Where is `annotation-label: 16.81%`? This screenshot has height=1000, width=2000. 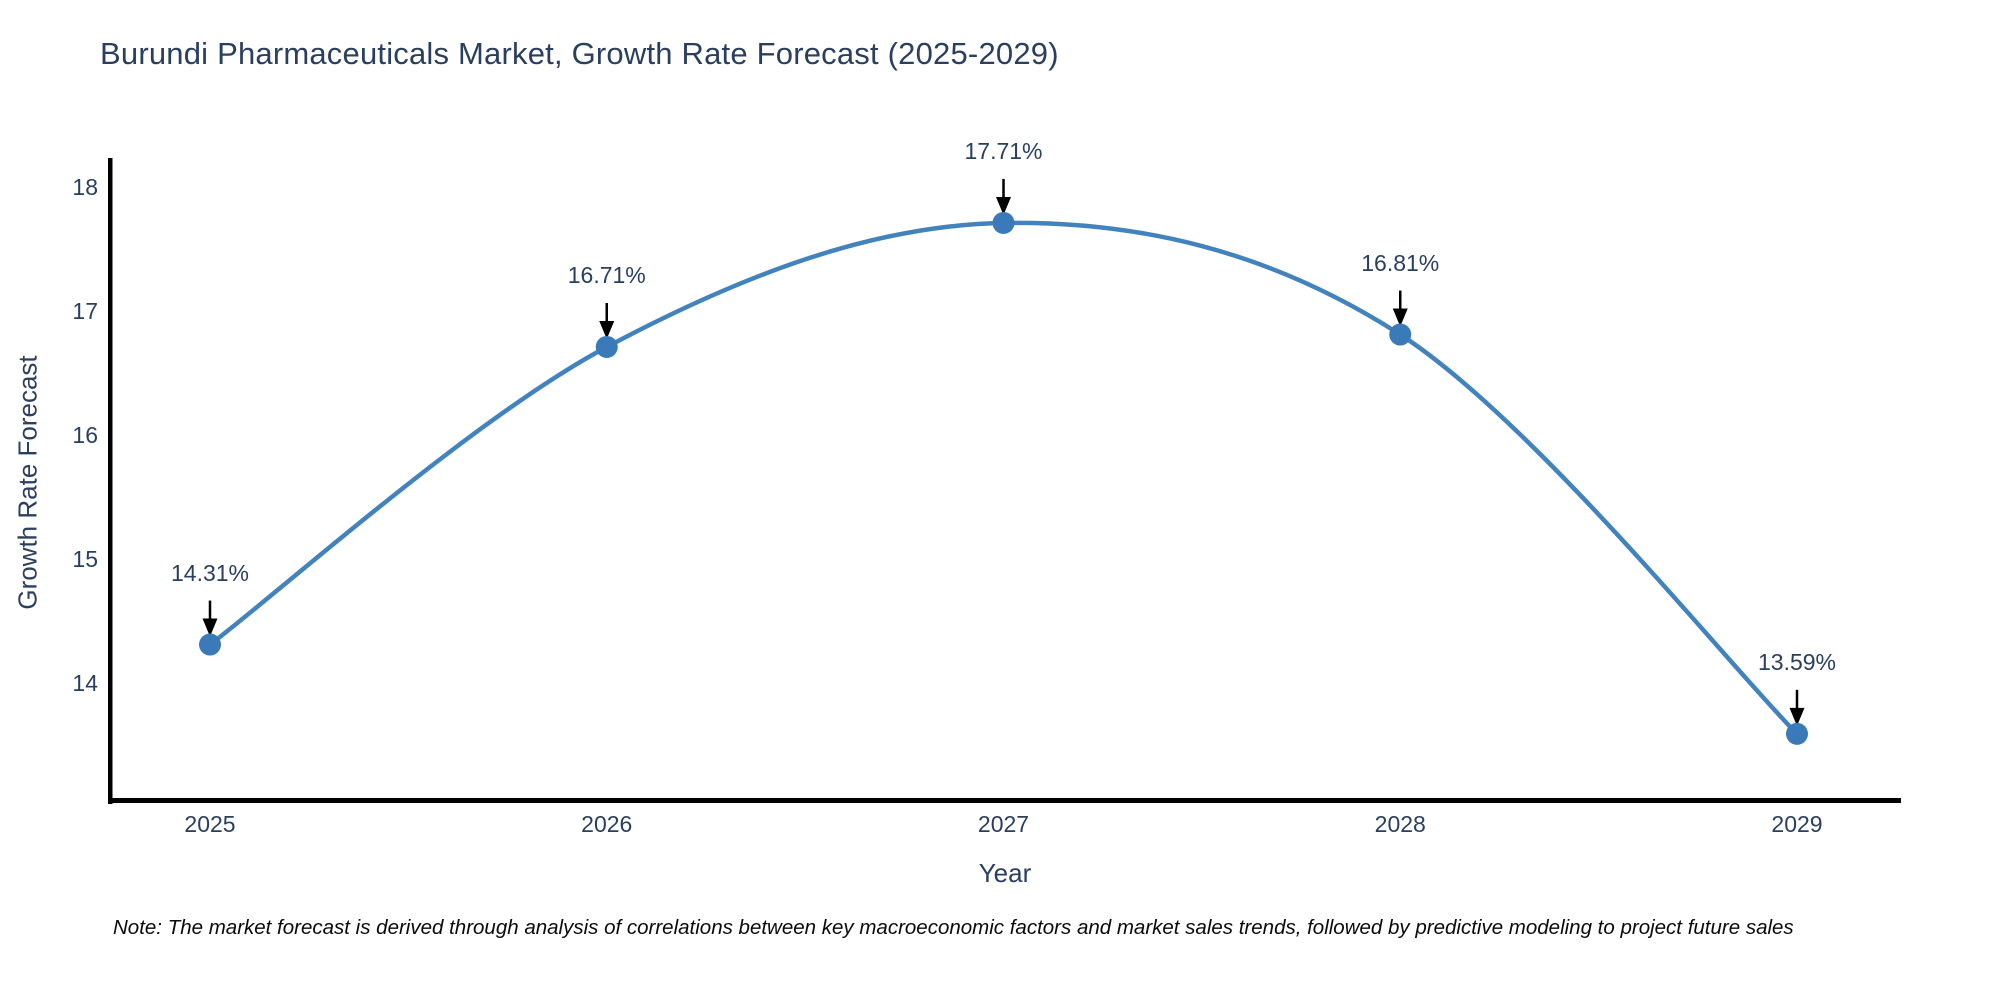
annotation-label: 16.81% is located at coordinates (1400, 262).